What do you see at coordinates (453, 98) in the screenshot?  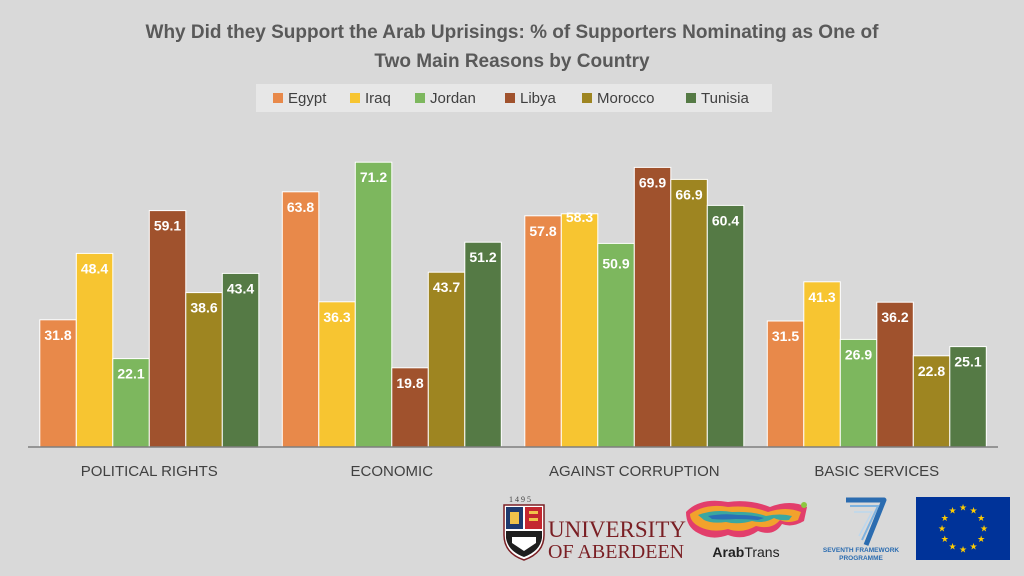 I see `legend-label-jordan: Jordan` at bounding box center [453, 98].